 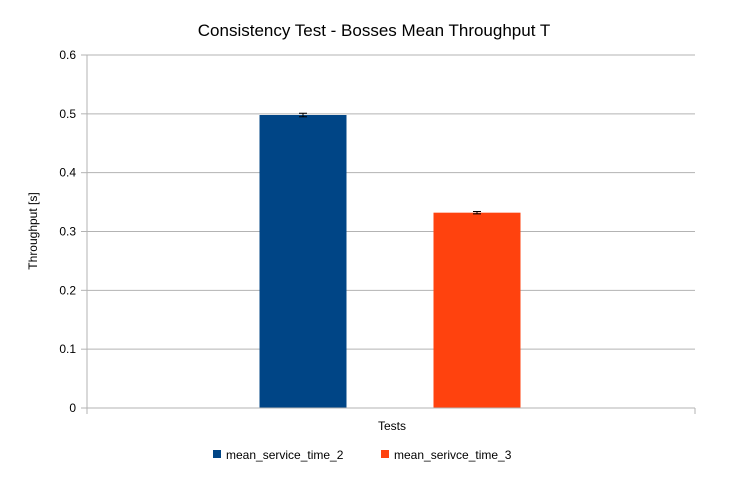 I want to click on y-tick-label: 0.1, so click(x=67, y=349).